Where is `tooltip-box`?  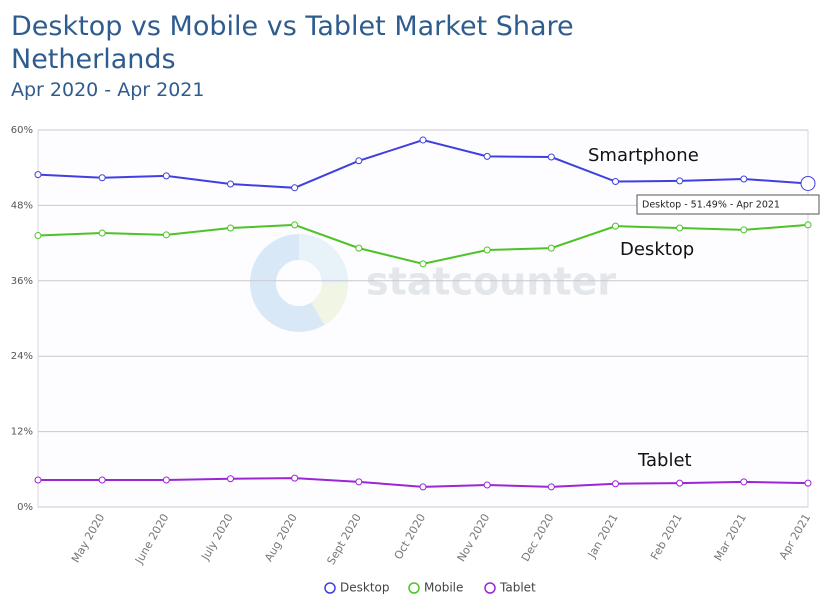
tooltip-box is located at coordinates (728, 204).